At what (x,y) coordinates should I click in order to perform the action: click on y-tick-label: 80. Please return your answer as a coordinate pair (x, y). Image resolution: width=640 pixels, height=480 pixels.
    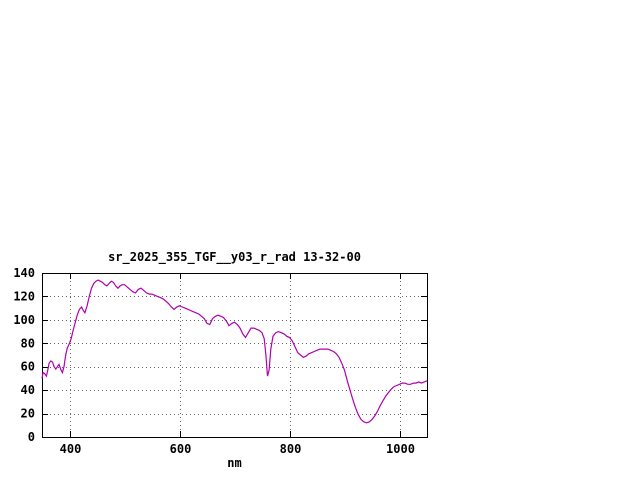
    Looking at the image, I should click on (28, 343).